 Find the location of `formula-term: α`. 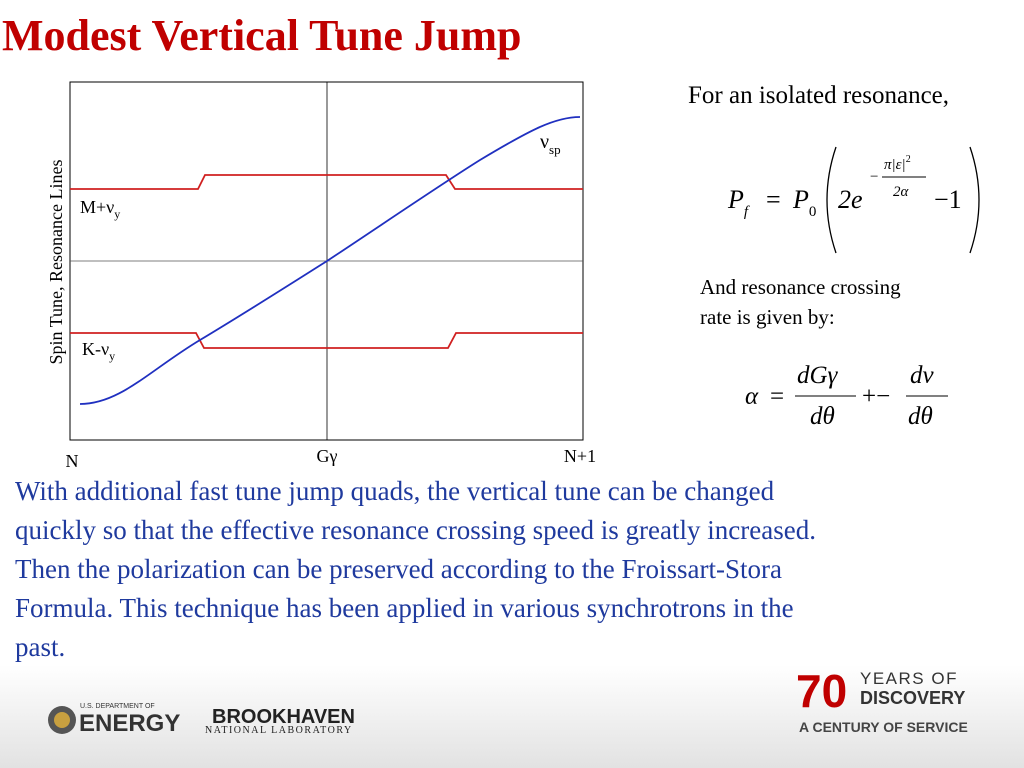

formula-term: α is located at coordinates (752, 396).